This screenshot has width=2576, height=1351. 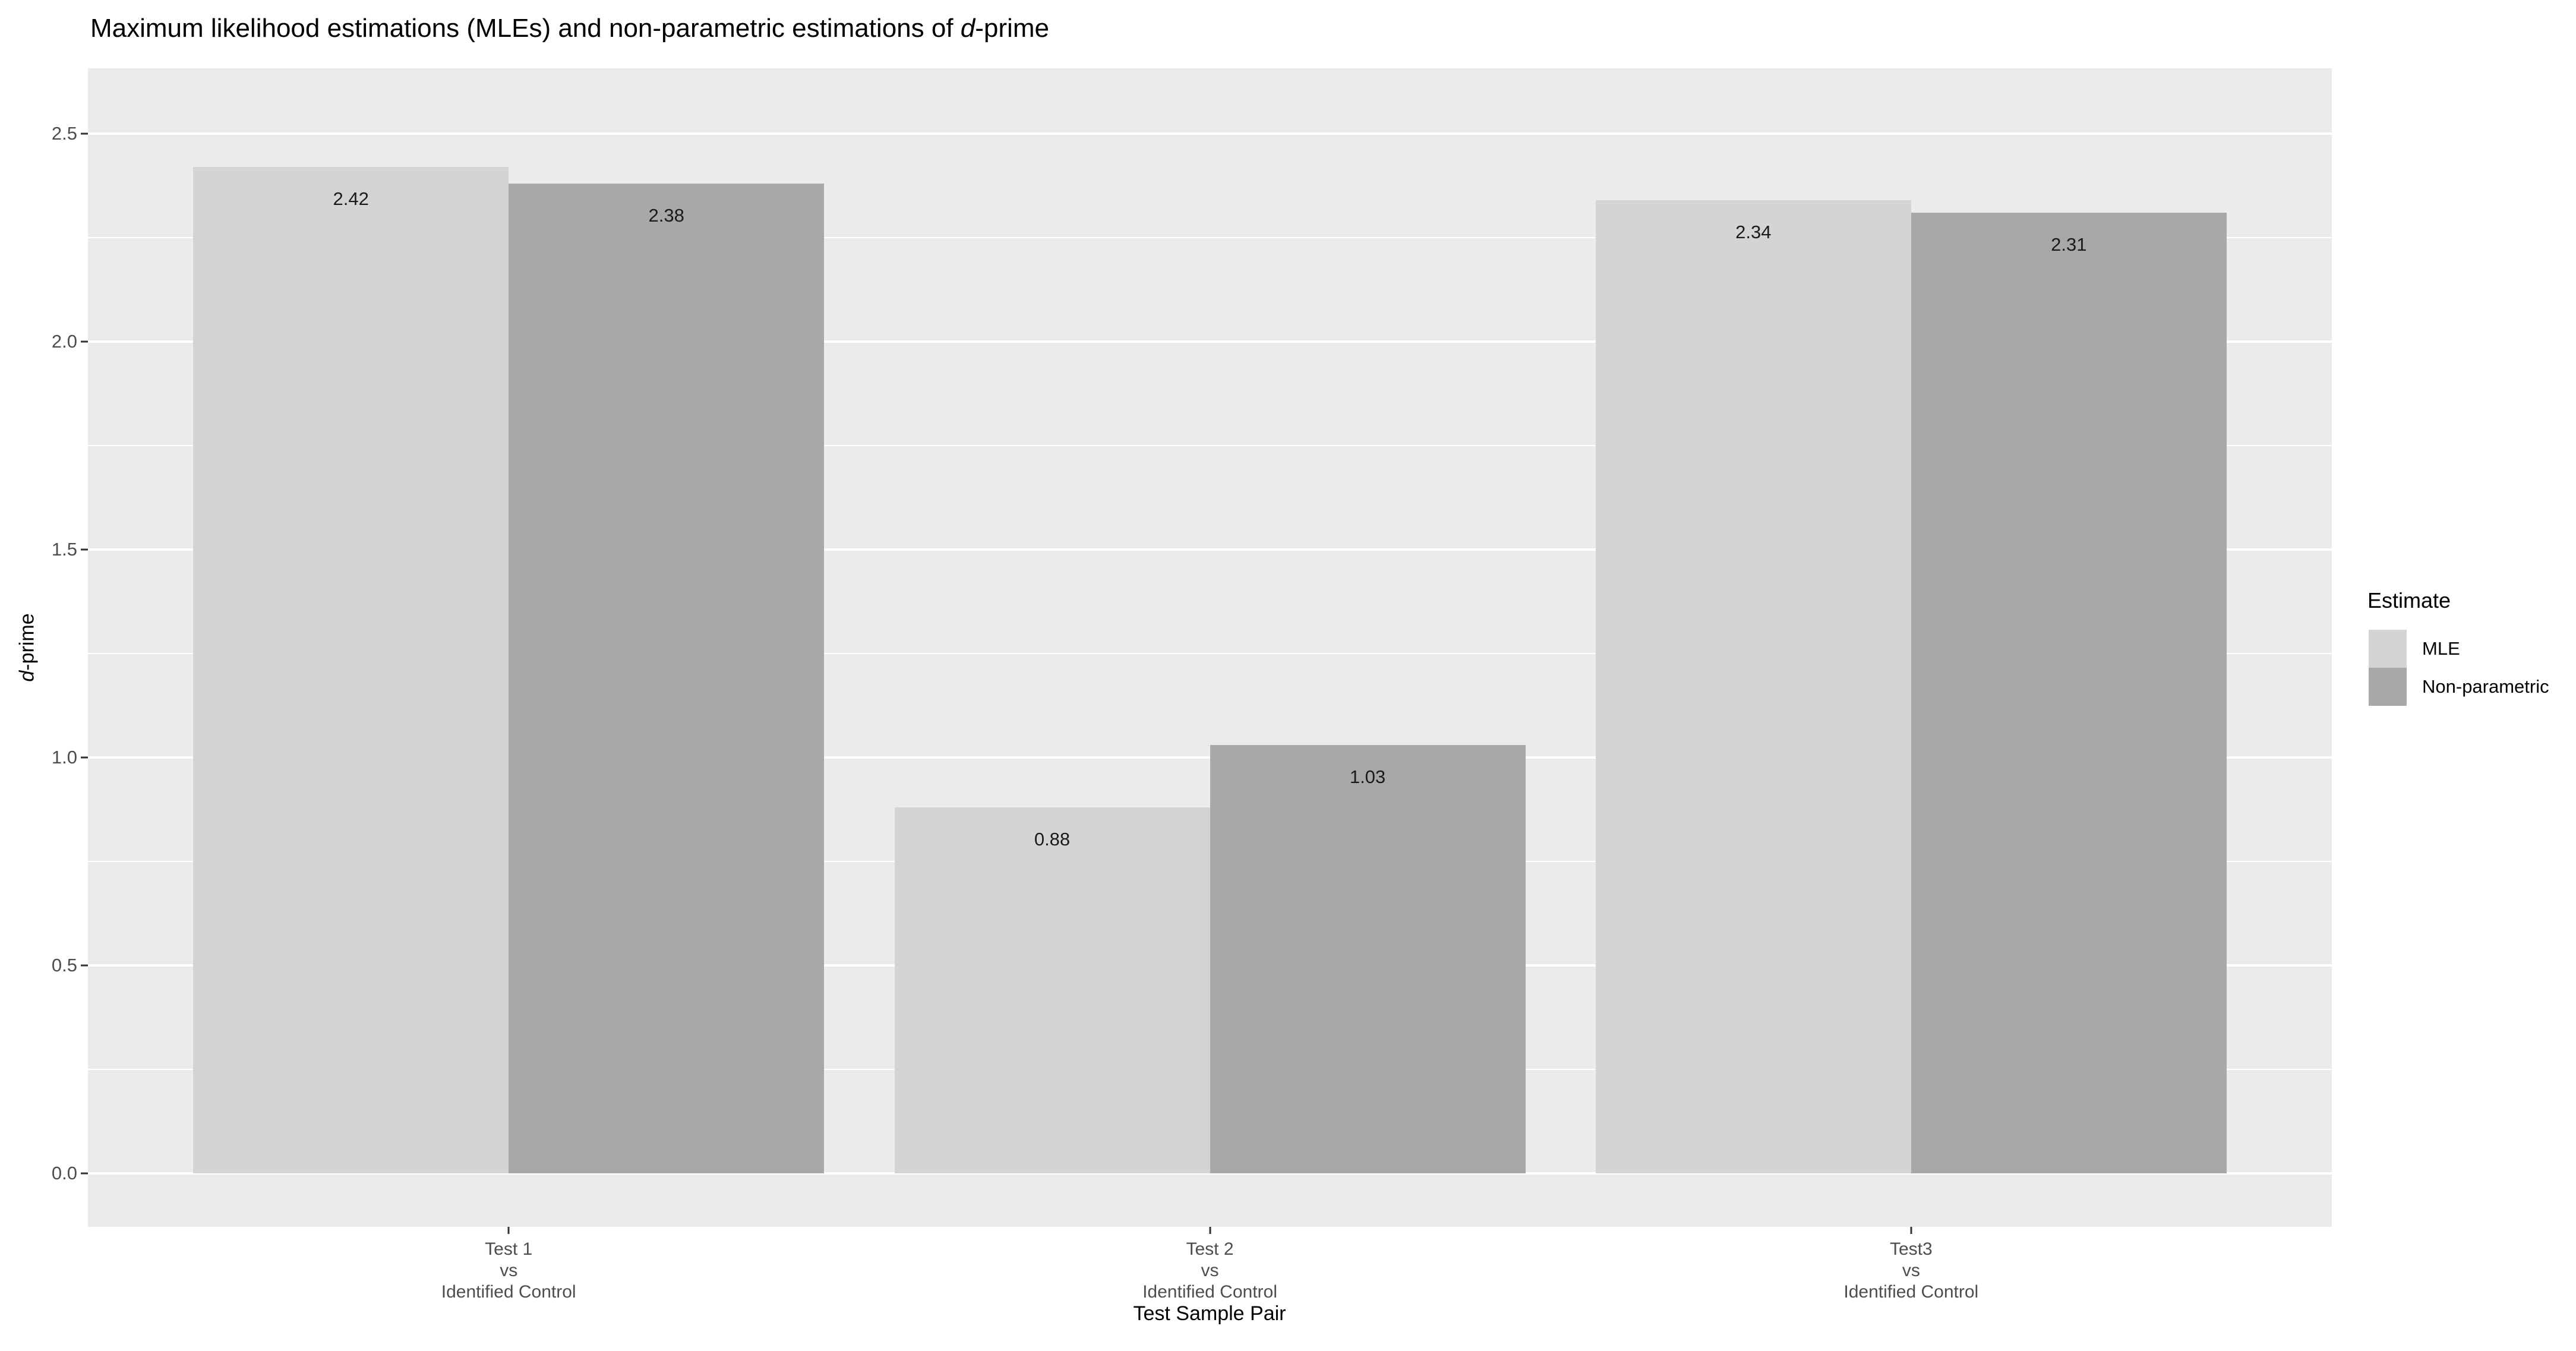 What do you see at coordinates (968, 28) in the screenshot?
I see `plot-title-italic-d: d` at bounding box center [968, 28].